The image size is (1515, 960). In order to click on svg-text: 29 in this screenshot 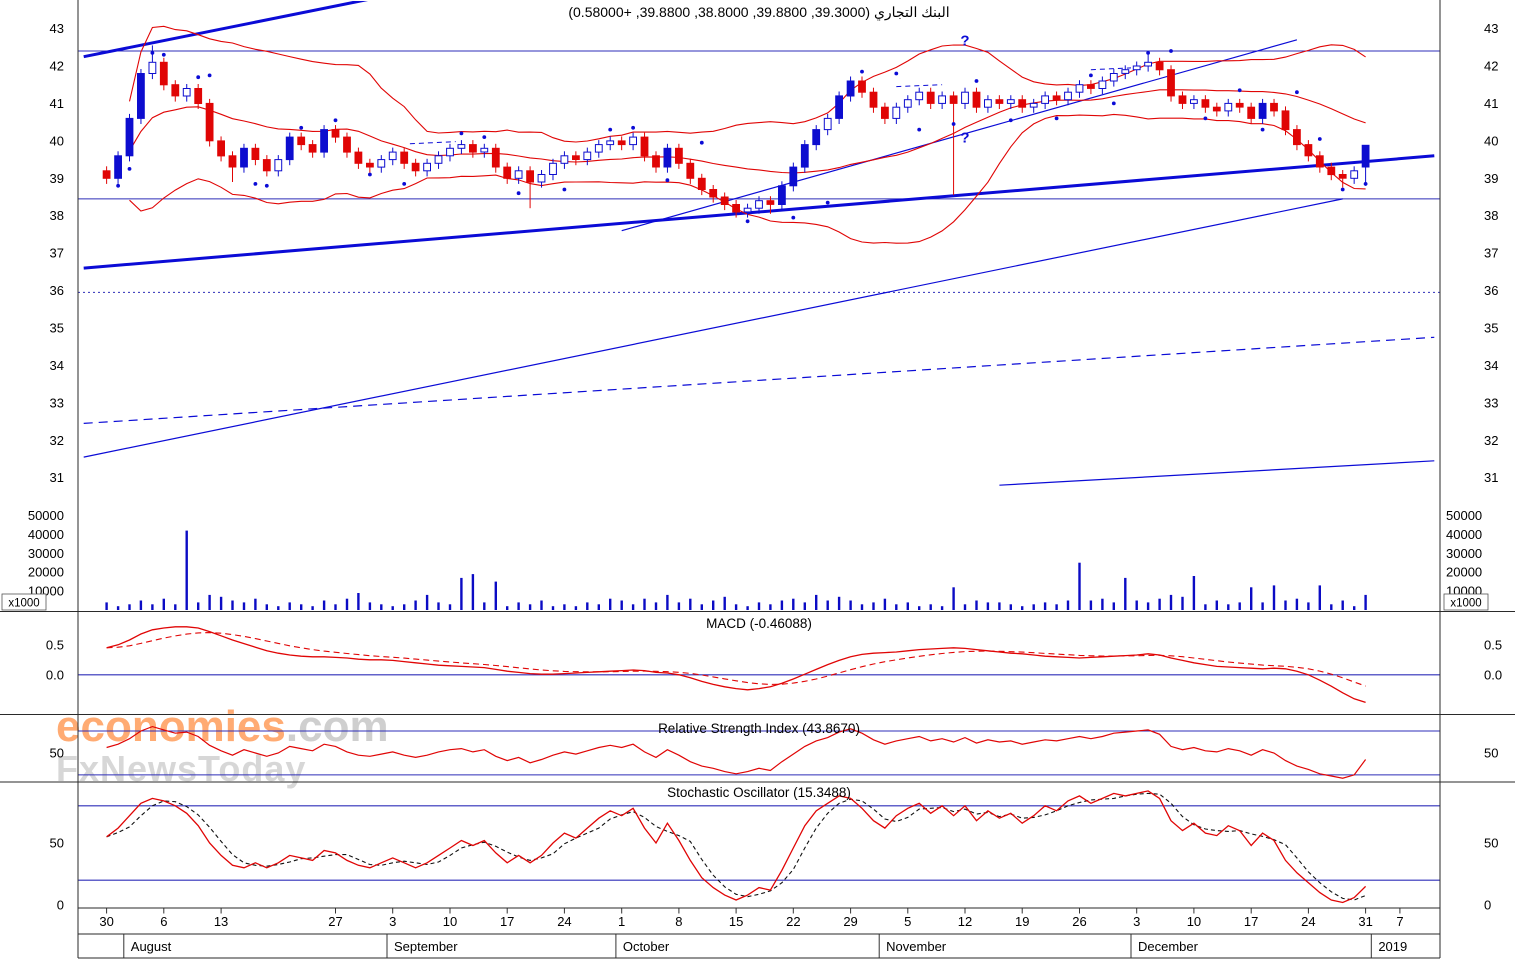, I will do `click(850, 921)`.